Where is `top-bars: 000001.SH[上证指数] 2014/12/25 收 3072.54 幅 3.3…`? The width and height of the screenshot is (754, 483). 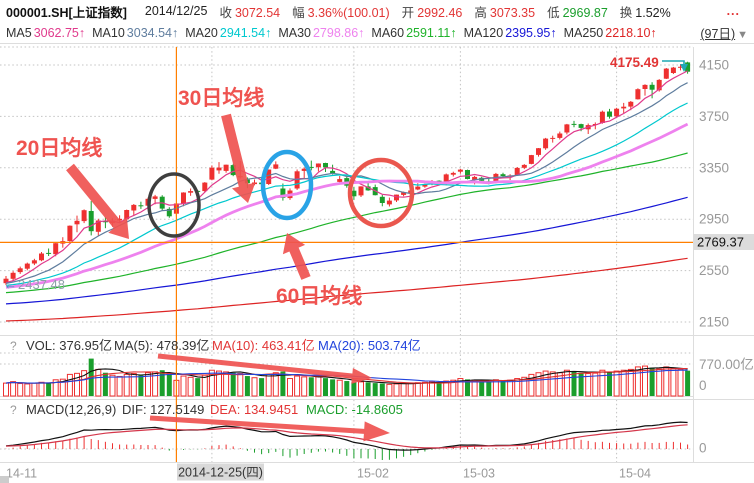
top-bars: 000001.SH[上证指数] 2014/12/25 收 3072.54 幅 3.3… is located at coordinates (377, 22).